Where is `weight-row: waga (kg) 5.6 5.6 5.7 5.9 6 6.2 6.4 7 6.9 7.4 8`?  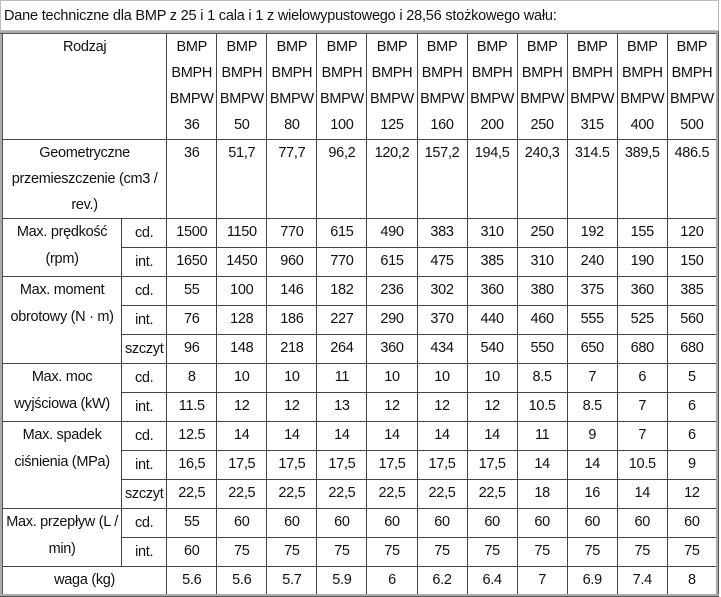 weight-row: waga (kg) 5.6 5.6 5.7 5.9 6 6.2 6.4 7 6.9 7.4 8 is located at coordinates (359, 581).